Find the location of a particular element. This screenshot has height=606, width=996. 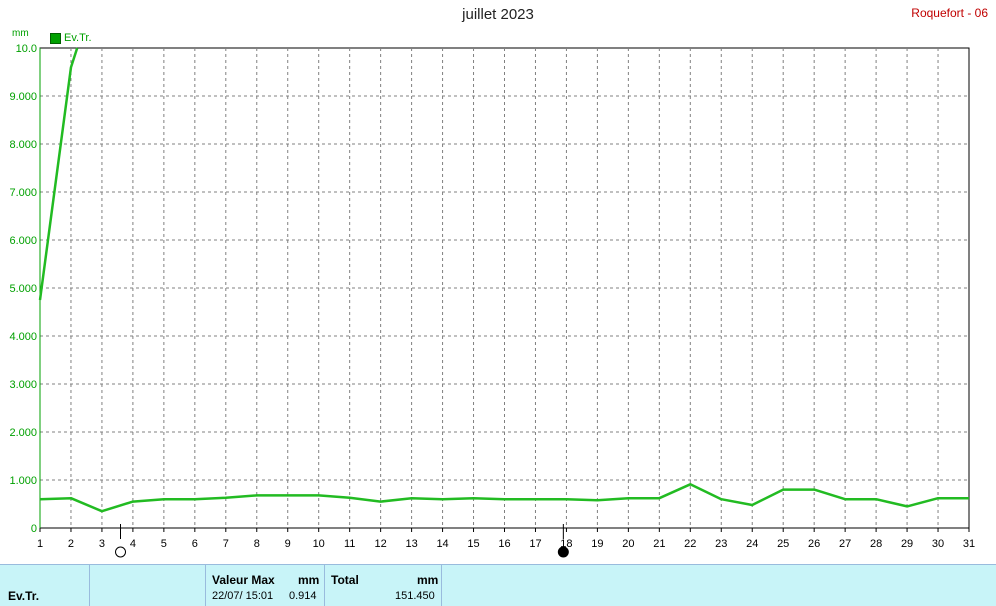

y-tick-label: 3.000 is located at coordinates (23, 385).